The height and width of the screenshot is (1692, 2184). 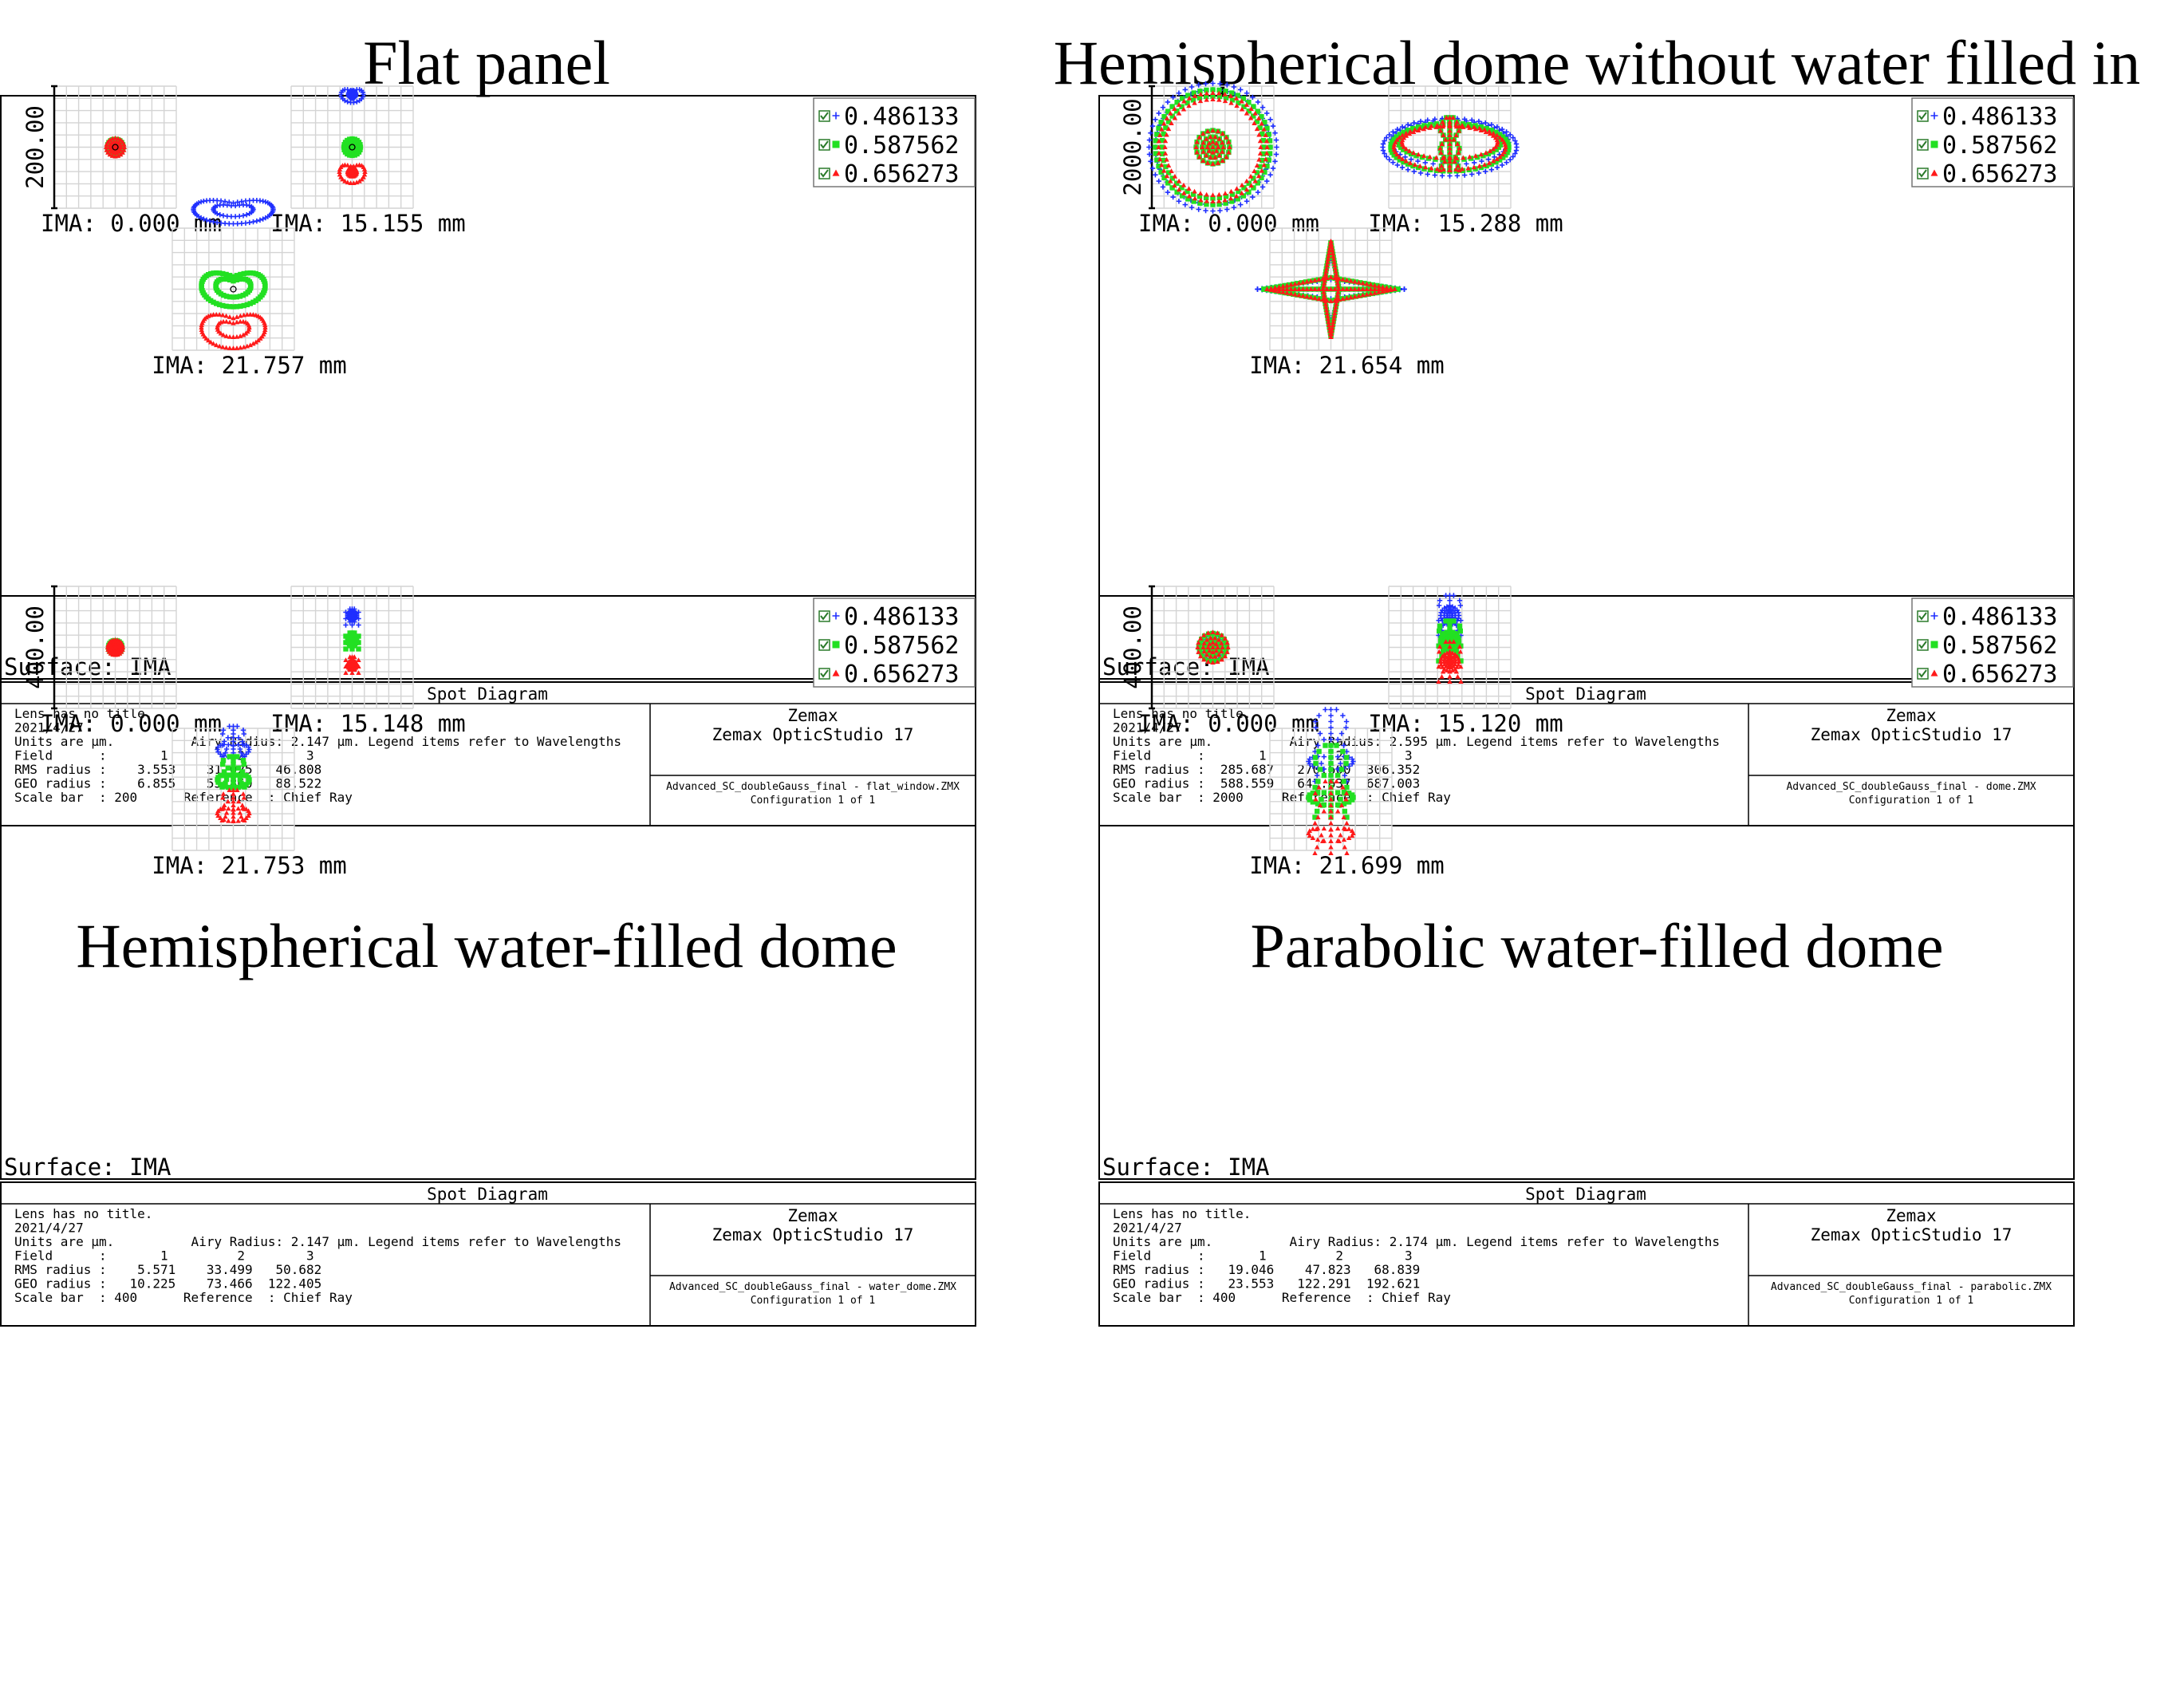 I want to click on spot-plot-2: IMA: 15.148 mm, so click(x=368, y=661).